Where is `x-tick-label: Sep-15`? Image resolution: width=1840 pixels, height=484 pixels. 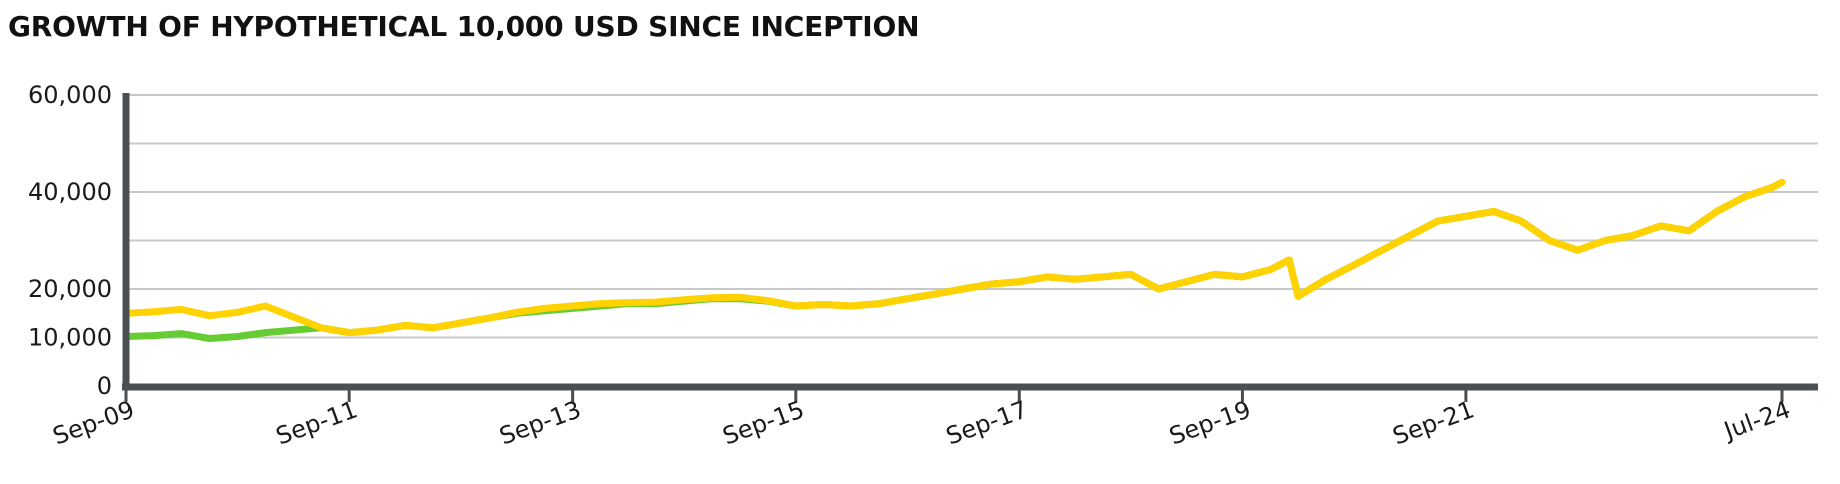 x-tick-label: Sep-15 is located at coordinates (763, 422).